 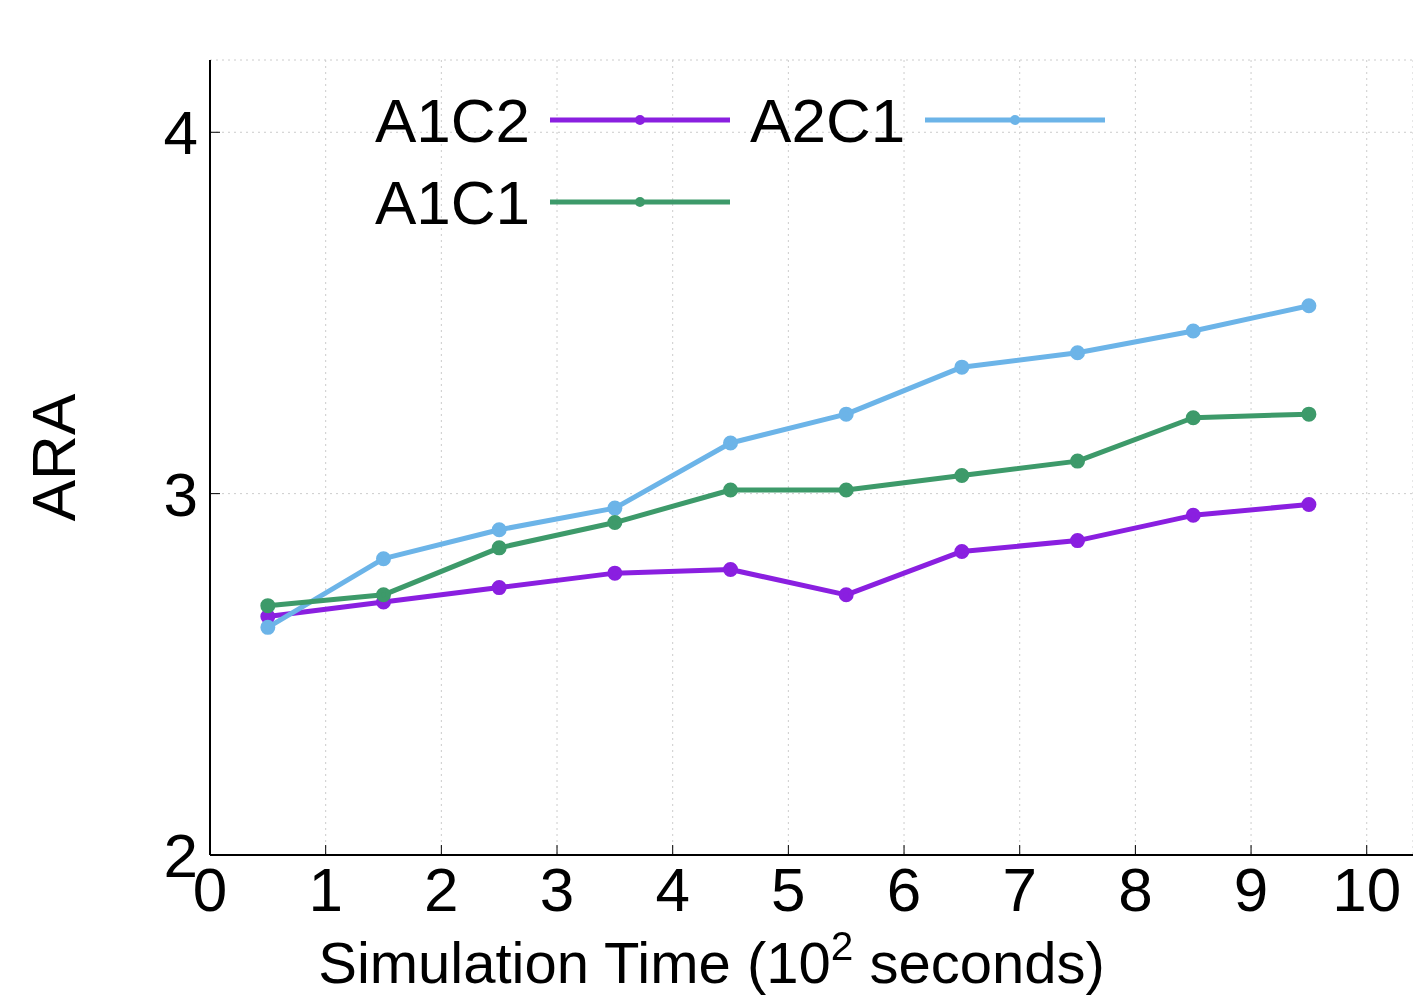 I want to click on x-tick-label: 5, so click(x=788, y=890).